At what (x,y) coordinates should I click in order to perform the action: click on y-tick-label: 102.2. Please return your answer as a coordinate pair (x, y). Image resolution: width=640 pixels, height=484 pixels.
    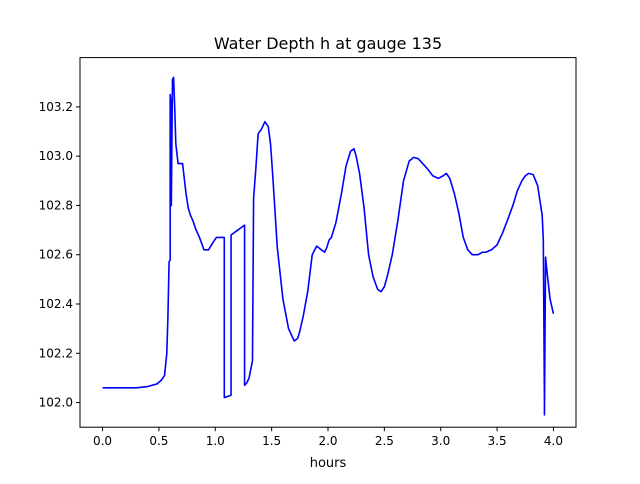
    Looking at the image, I should click on (56, 353).